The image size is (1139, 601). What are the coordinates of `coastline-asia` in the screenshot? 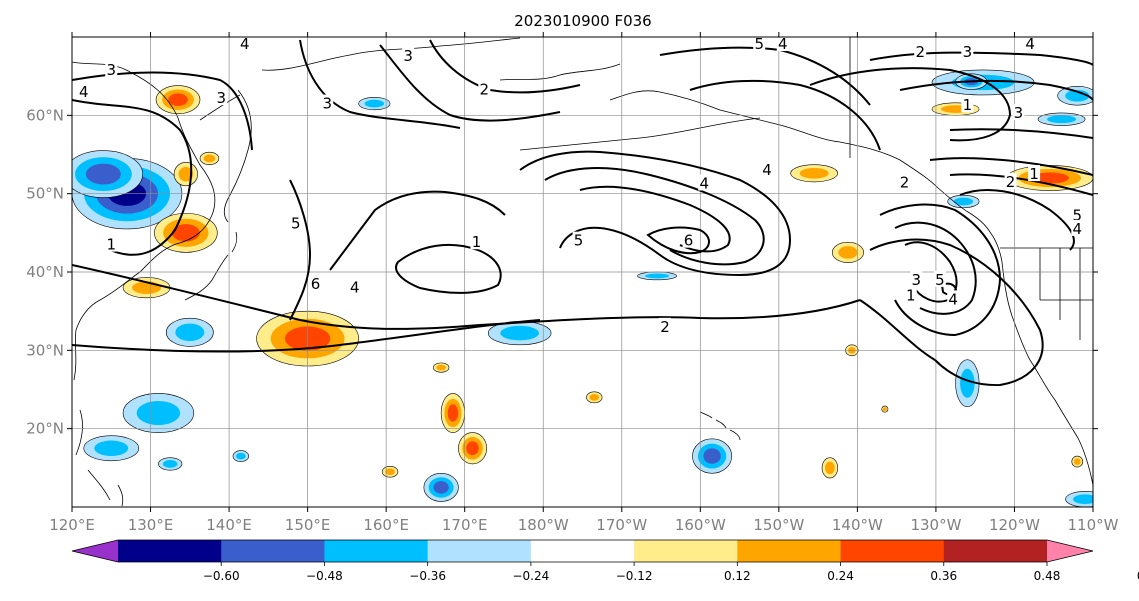 It's located at (144, 221).